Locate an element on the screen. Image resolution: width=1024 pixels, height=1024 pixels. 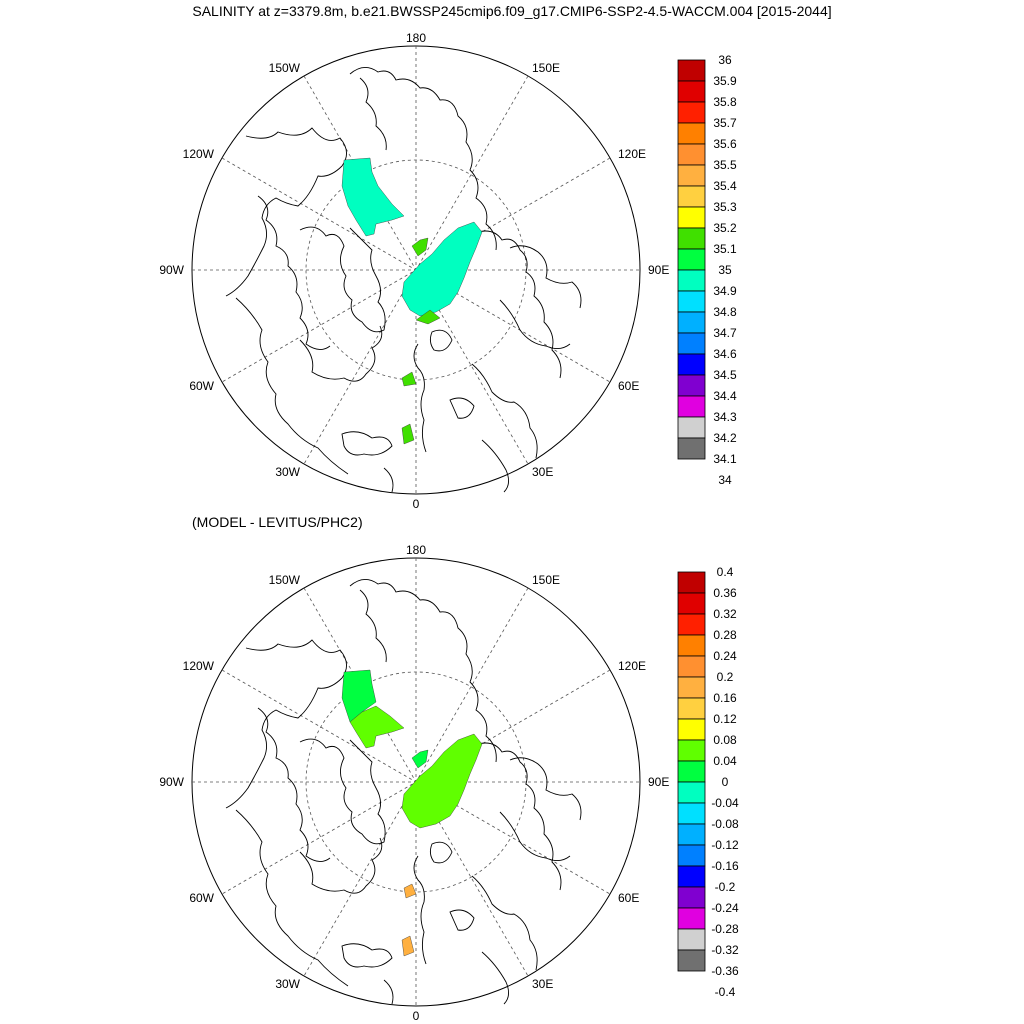
colorbar-top-label: 34.8 is located at coordinates (725, 312).